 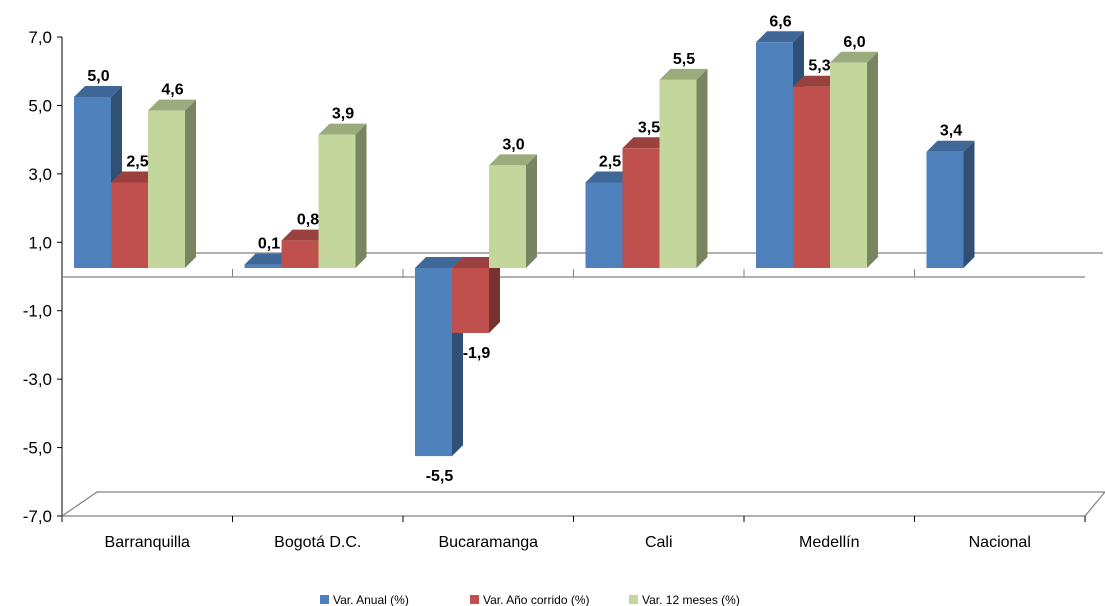 What do you see at coordinates (659, 542) in the screenshot?
I see `x-tick-label-cali: Cali` at bounding box center [659, 542].